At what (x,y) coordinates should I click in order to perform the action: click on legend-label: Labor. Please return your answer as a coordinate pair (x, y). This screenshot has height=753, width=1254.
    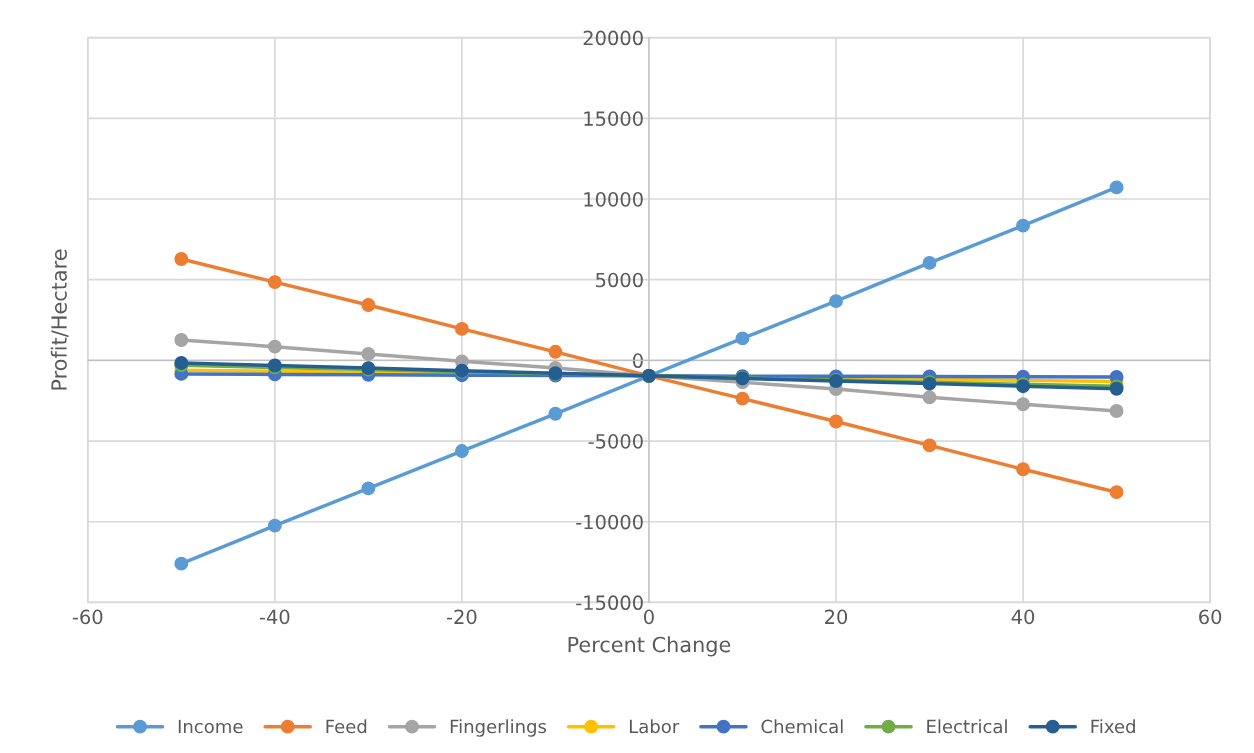
    Looking at the image, I should click on (654, 726).